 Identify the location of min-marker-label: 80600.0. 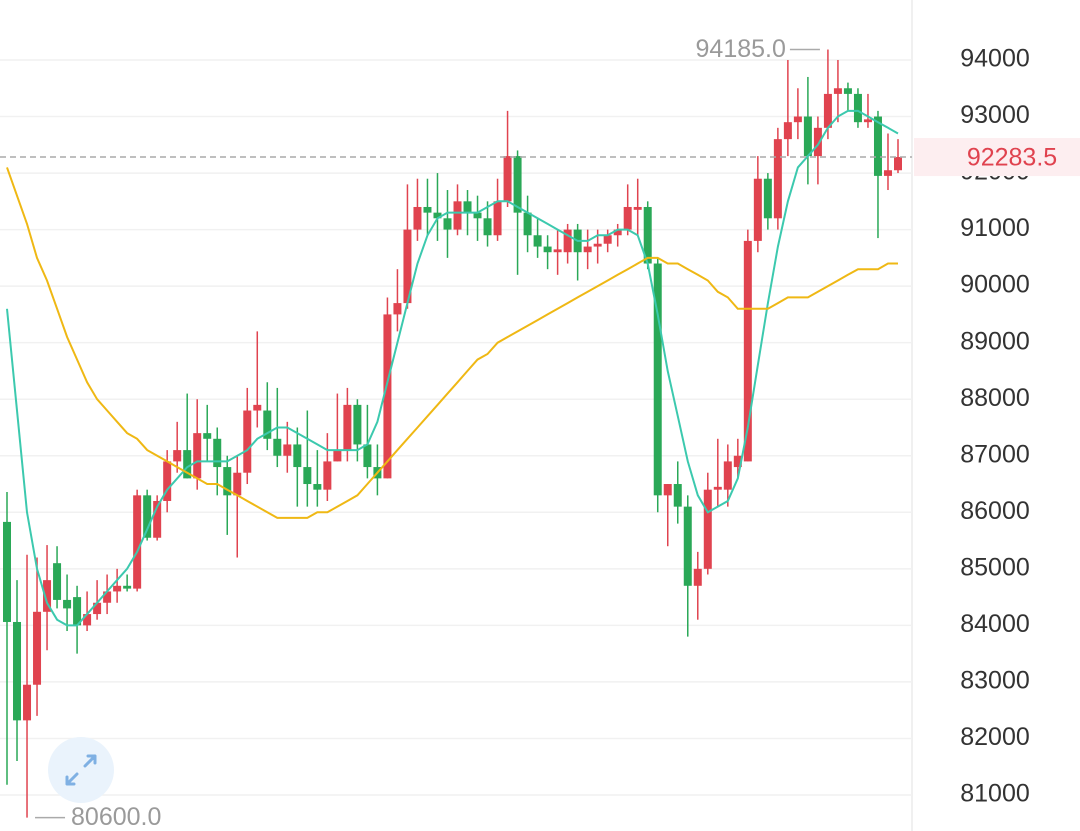
(116, 817).